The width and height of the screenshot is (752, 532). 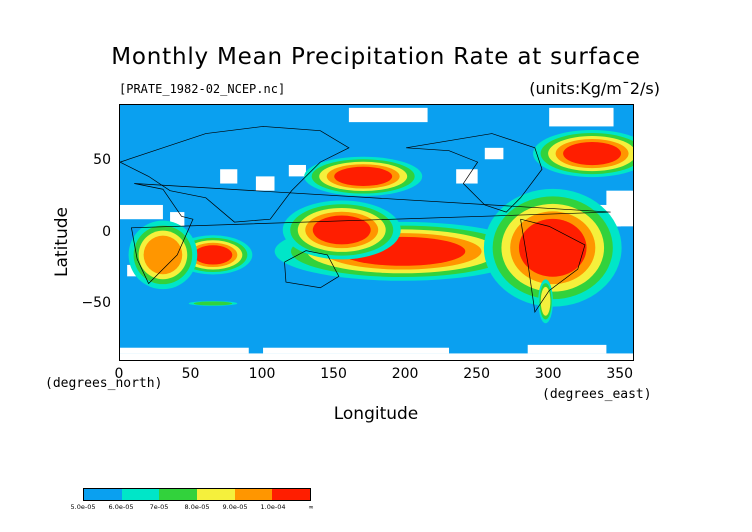 What do you see at coordinates (202, 89) in the screenshot?
I see `file-name-label: [PRATE_1982-02_NCEP.nc]` at bounding box center [202, 89].